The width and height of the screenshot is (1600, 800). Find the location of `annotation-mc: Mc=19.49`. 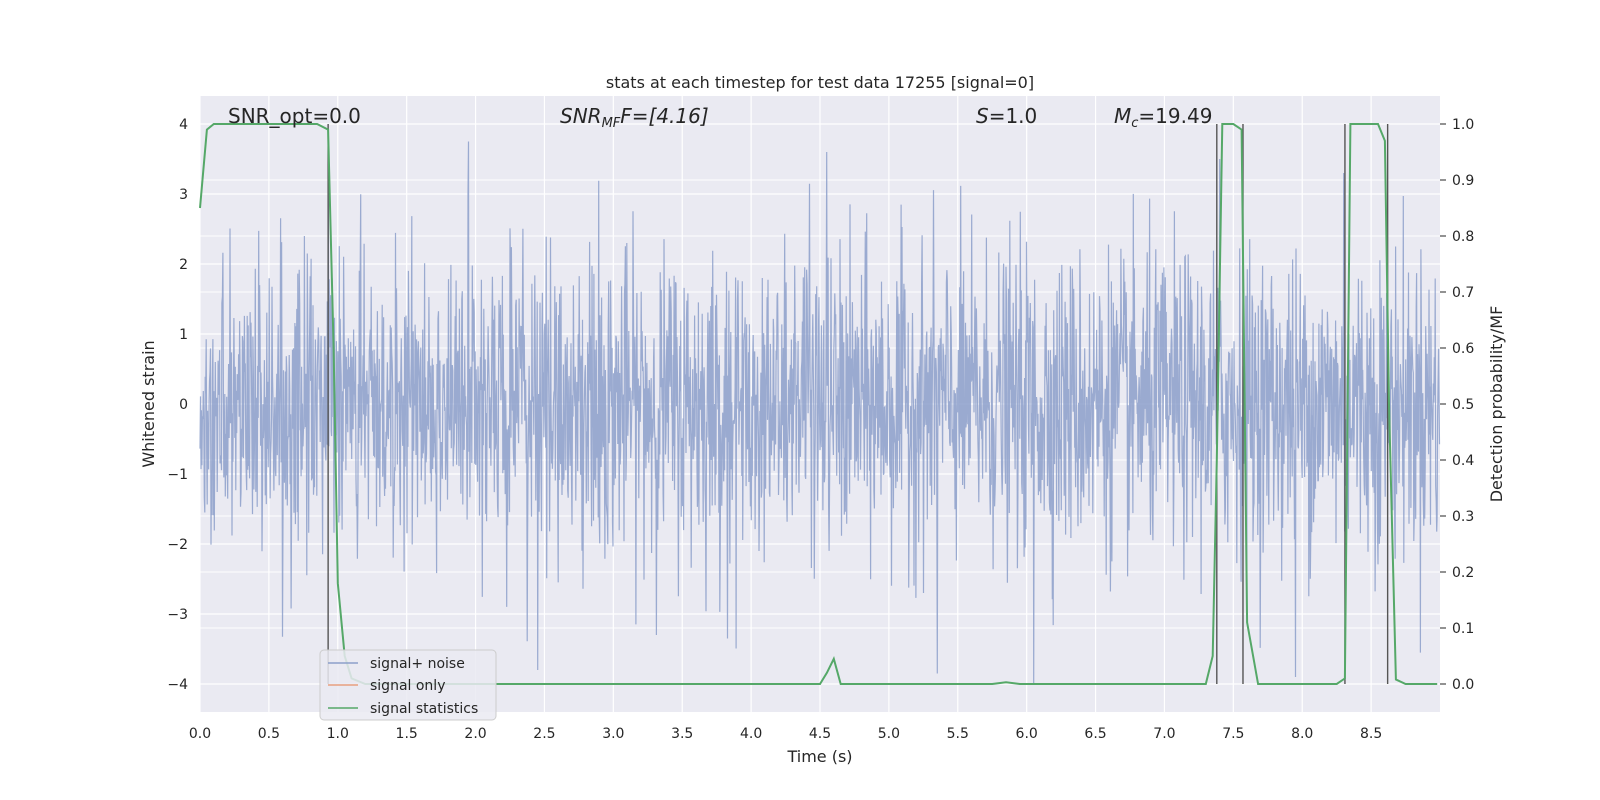

annotation-mc: Mc=19.49 is located at coordinates (1163, 117).